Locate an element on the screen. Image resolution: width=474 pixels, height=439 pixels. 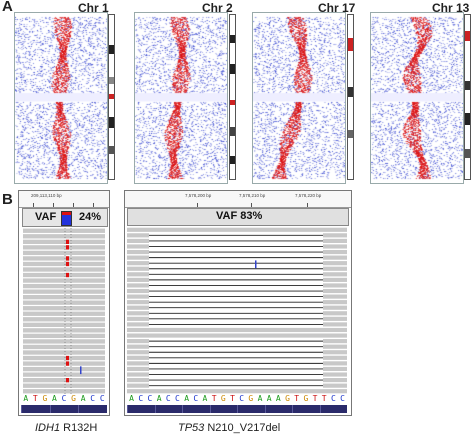
coordinate-ruler: 209,113,110 bp is located at coordinates (64, 199).